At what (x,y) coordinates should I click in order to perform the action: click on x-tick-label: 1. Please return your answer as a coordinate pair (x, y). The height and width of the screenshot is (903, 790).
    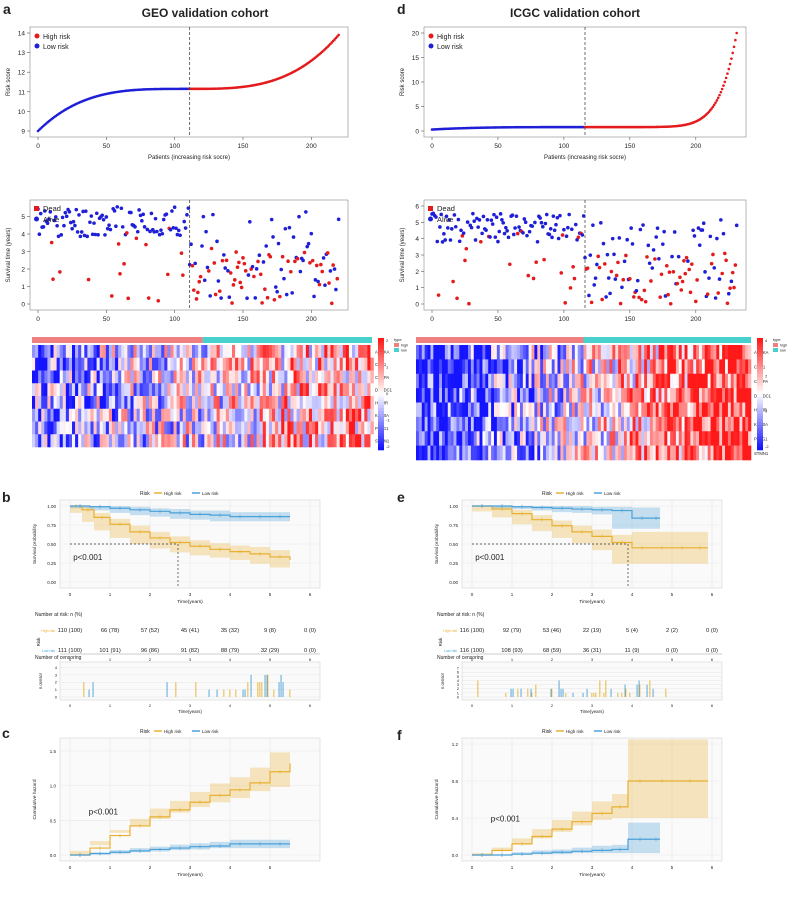
    Looking at the image, I should click on (512, 705).